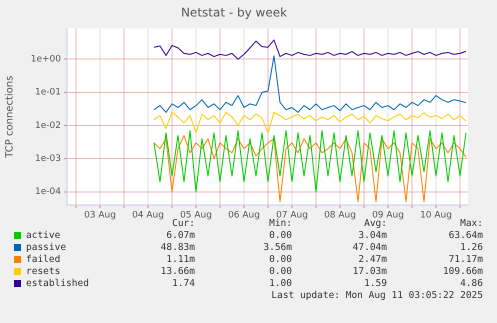  What do you see at coordinates (369, 247) in the screenshot?
I see `text: 47.04m` at bounding box center [369, 247].